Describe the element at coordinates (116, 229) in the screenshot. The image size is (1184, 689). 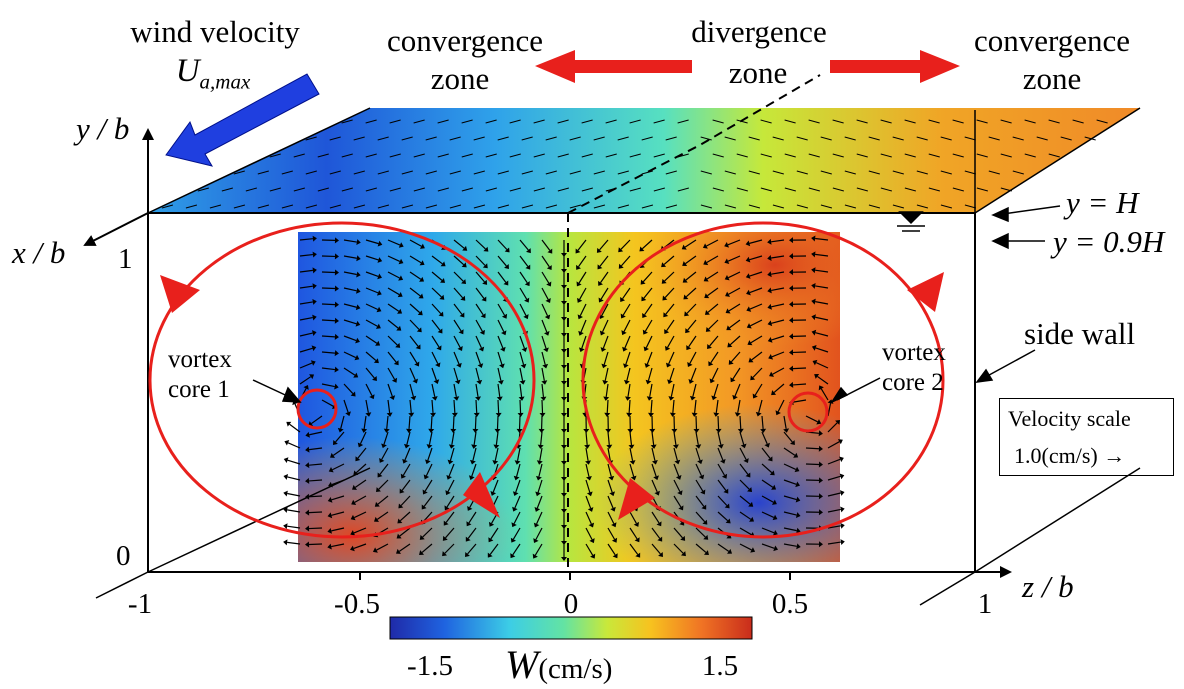
I see `x-axis-line` at that location.